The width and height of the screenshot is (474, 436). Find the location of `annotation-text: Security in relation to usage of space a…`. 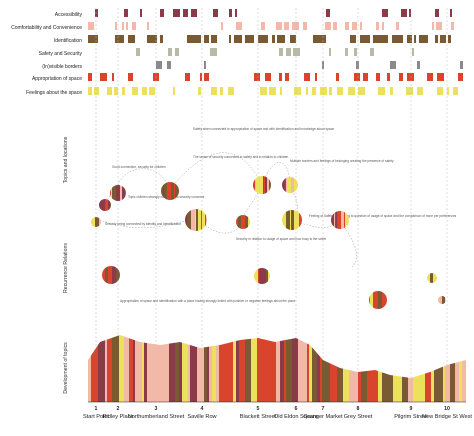

annotation-text: Security in relation to usage of space a… is located at coordinates (281, 239).